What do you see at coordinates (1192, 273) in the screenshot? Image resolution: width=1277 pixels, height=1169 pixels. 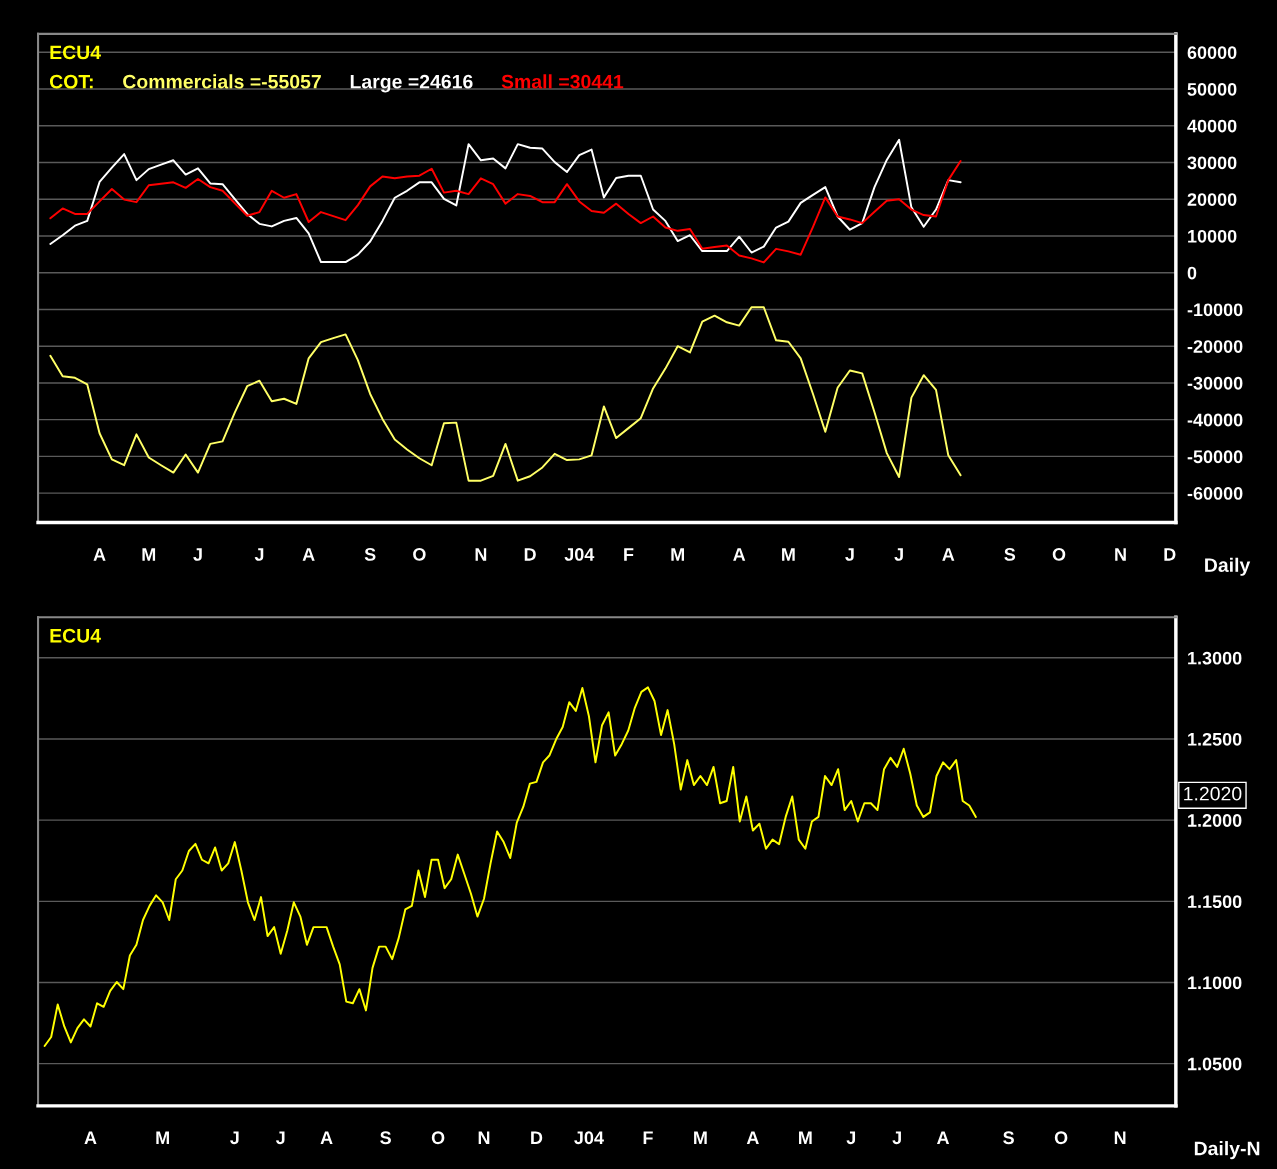 I see `y-tick-label: 0` at bounding box center [1192, 273].